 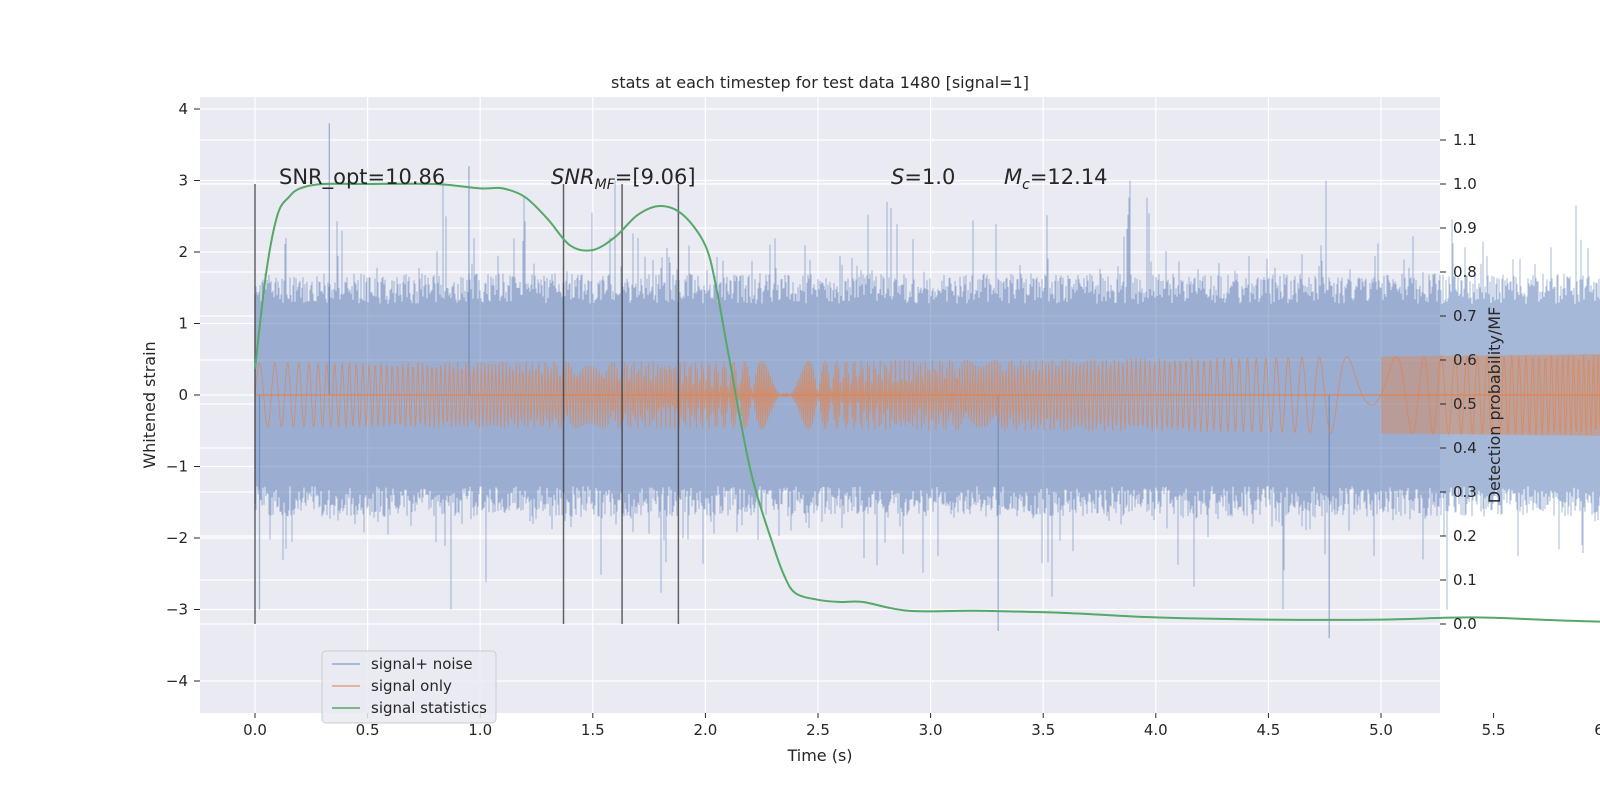 I want to click on y-right-tick-label: 0.0, so click(x=1465, y=624).